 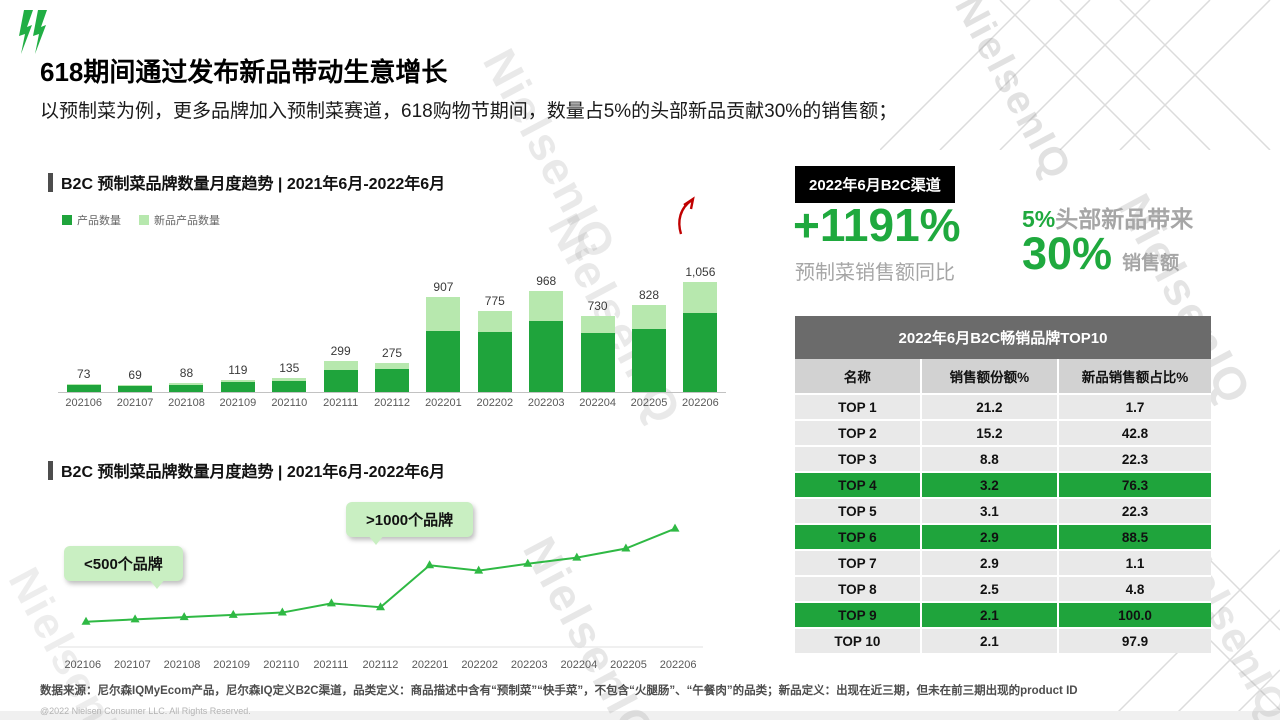 What do you see at coordinates (1134, 589) in the screenshot?
I see `table-cell-new-share: 4.8` at bounding box center [1134, 589].